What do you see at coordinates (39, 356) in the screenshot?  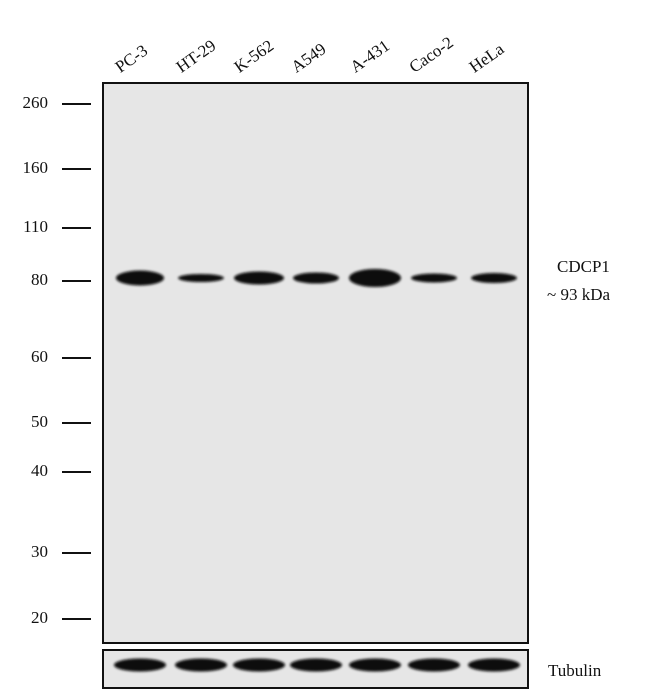 I see `marker-label: 60` at bounding box center [39, 356].